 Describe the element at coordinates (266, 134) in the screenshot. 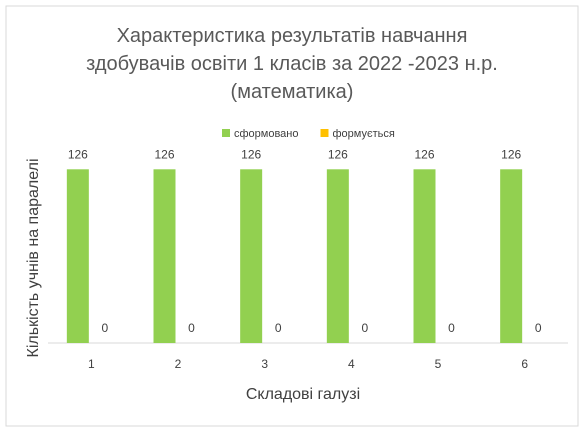

I see `legend-label: сформовано` at that location.